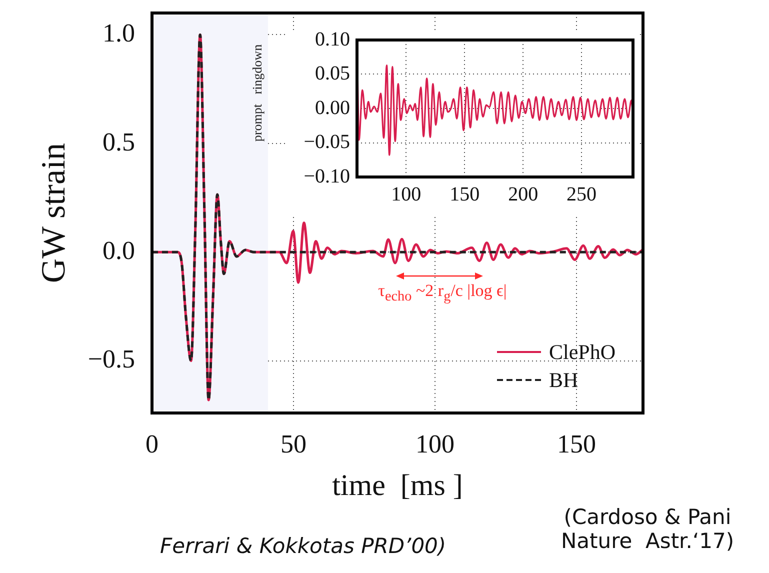 This screenshot has height=573, width=769. Describe the element at coordinates (332, 107) in the screenshot. I see `y-tick-label: 0.00` at that location.